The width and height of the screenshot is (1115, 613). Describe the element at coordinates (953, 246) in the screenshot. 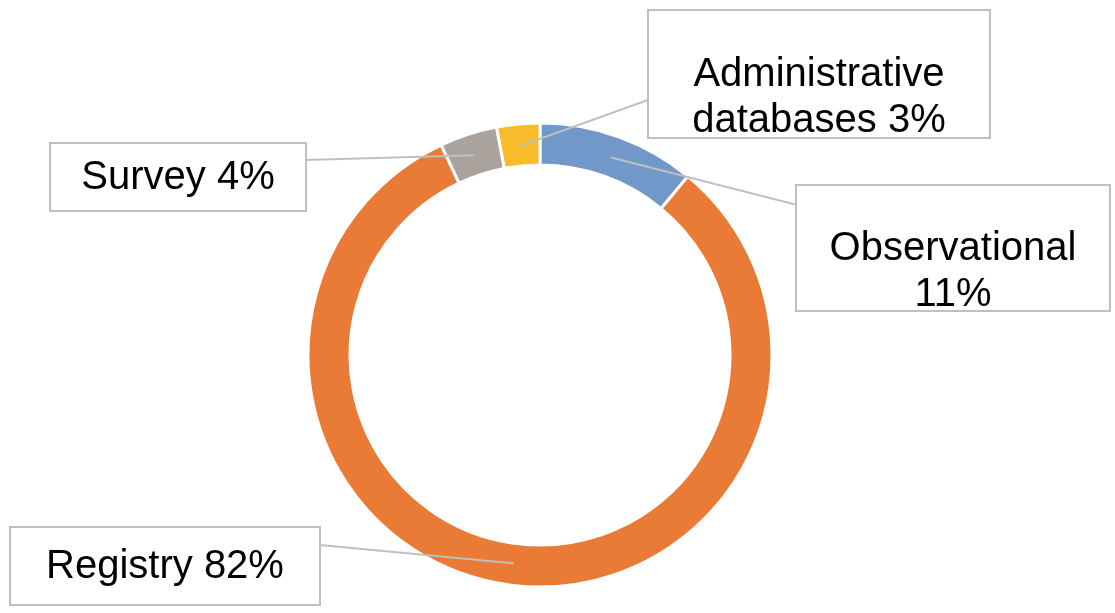

I see `slice-label: Observational` at that location.